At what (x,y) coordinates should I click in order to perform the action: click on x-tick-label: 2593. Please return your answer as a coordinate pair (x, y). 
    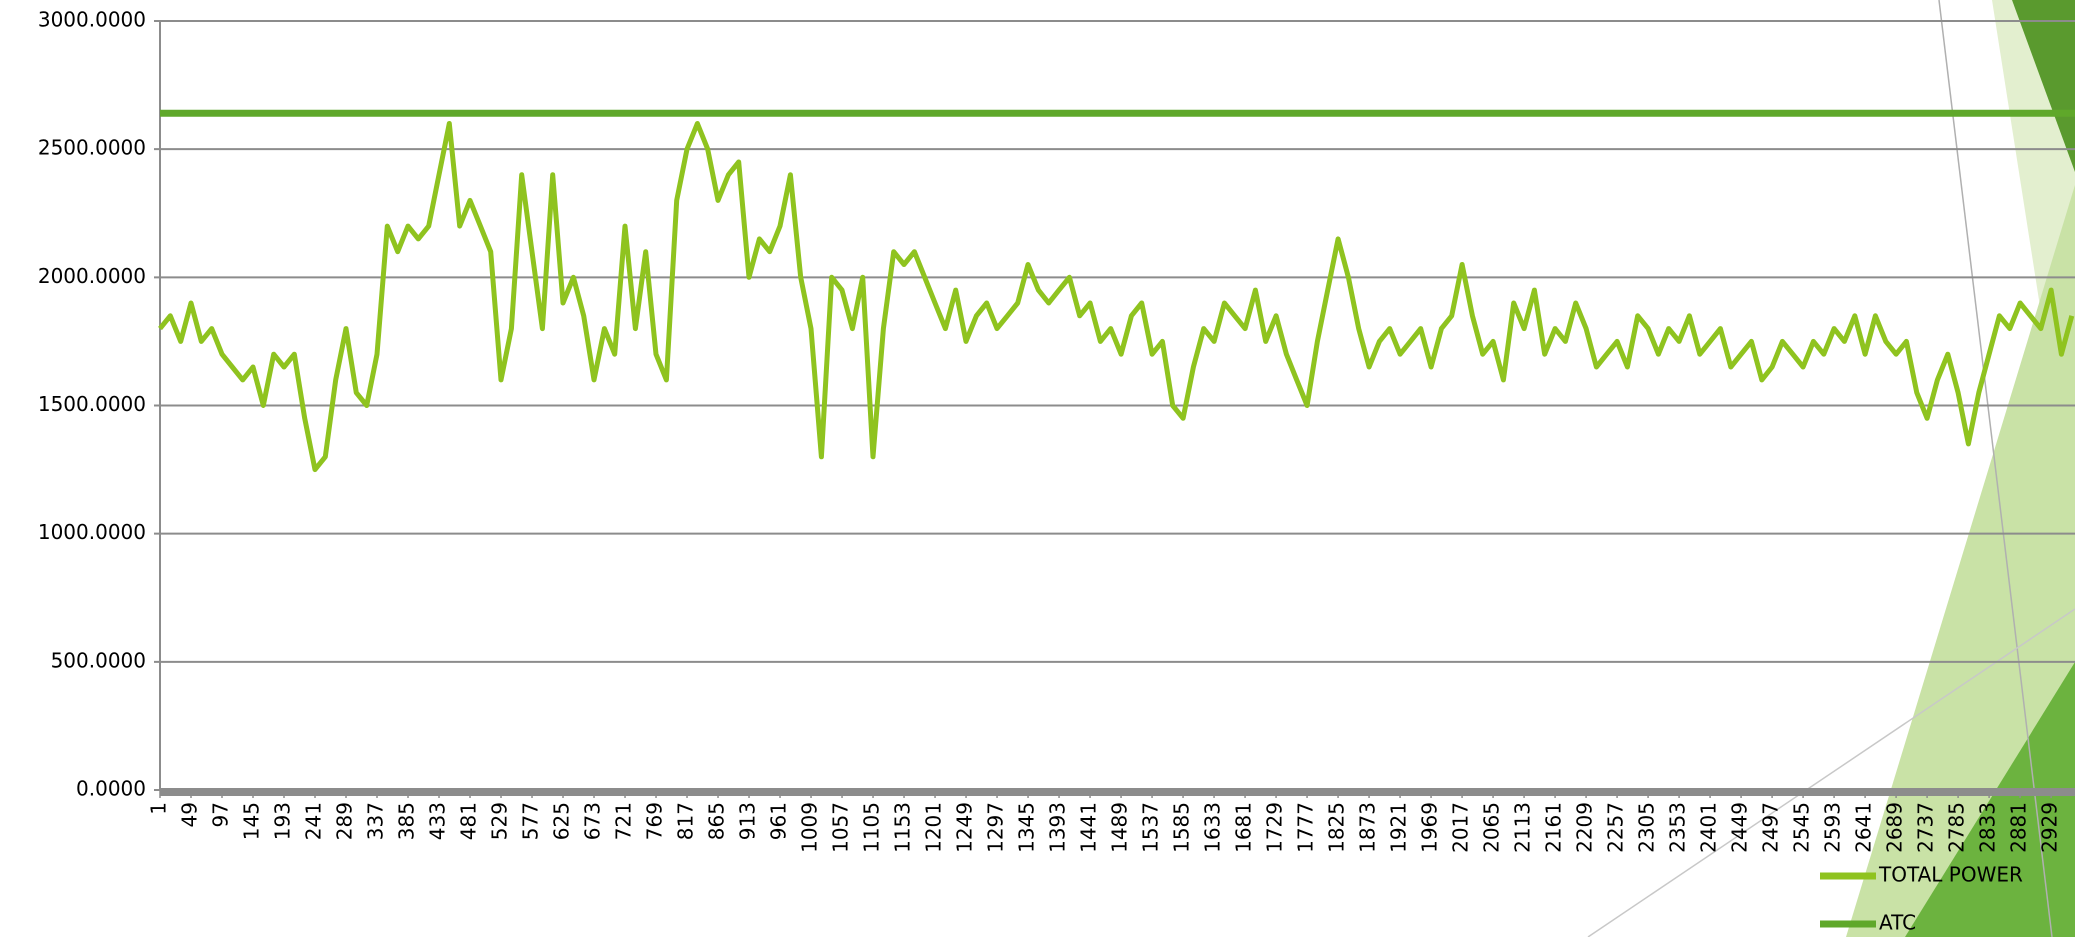
    Looking at the image, I should click on (1833, 827).